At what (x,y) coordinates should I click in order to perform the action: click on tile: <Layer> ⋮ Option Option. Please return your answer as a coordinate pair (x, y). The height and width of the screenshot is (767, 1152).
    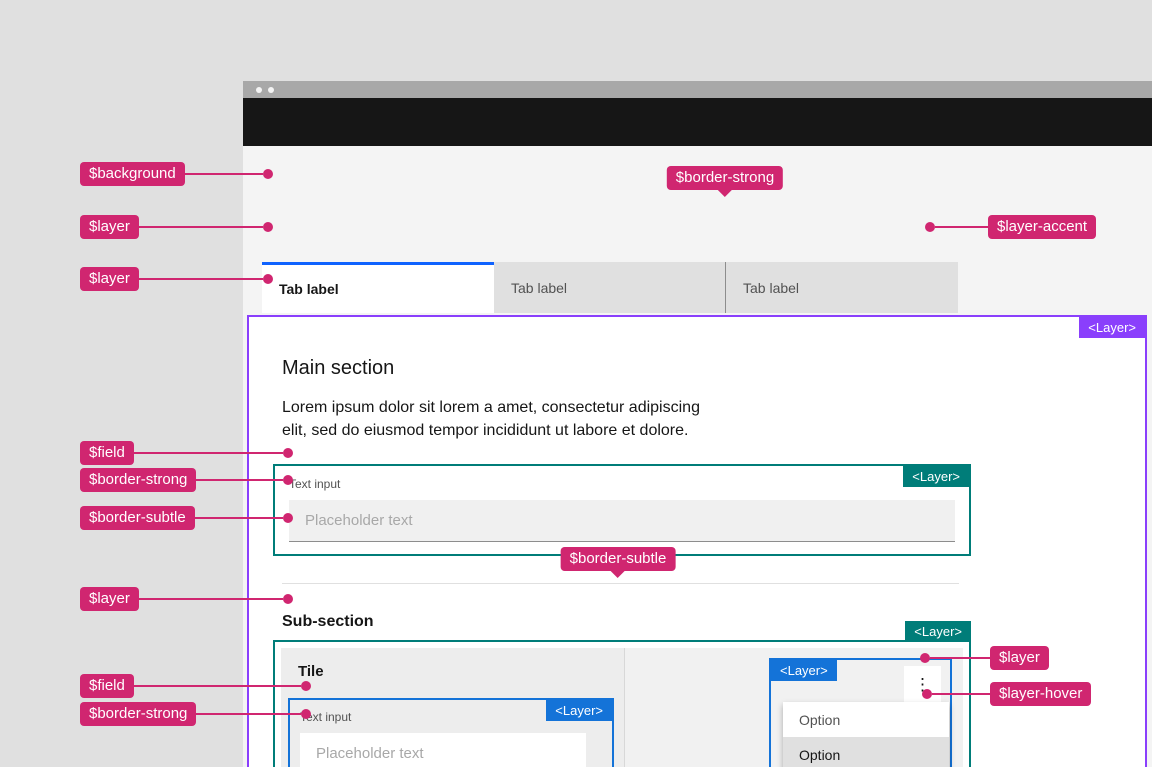
    Looking at the image, I should click on (794, 707).